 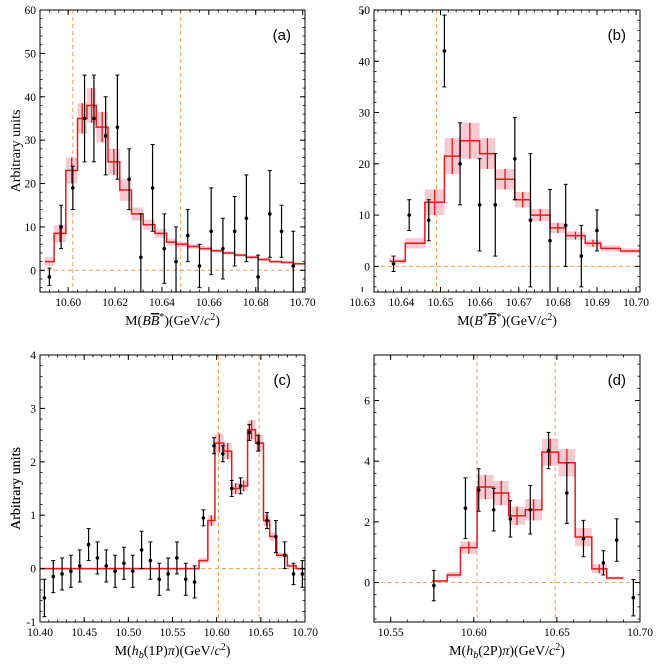 I want to click on x-tick-label: 10.68, so click(x=558, y=303).